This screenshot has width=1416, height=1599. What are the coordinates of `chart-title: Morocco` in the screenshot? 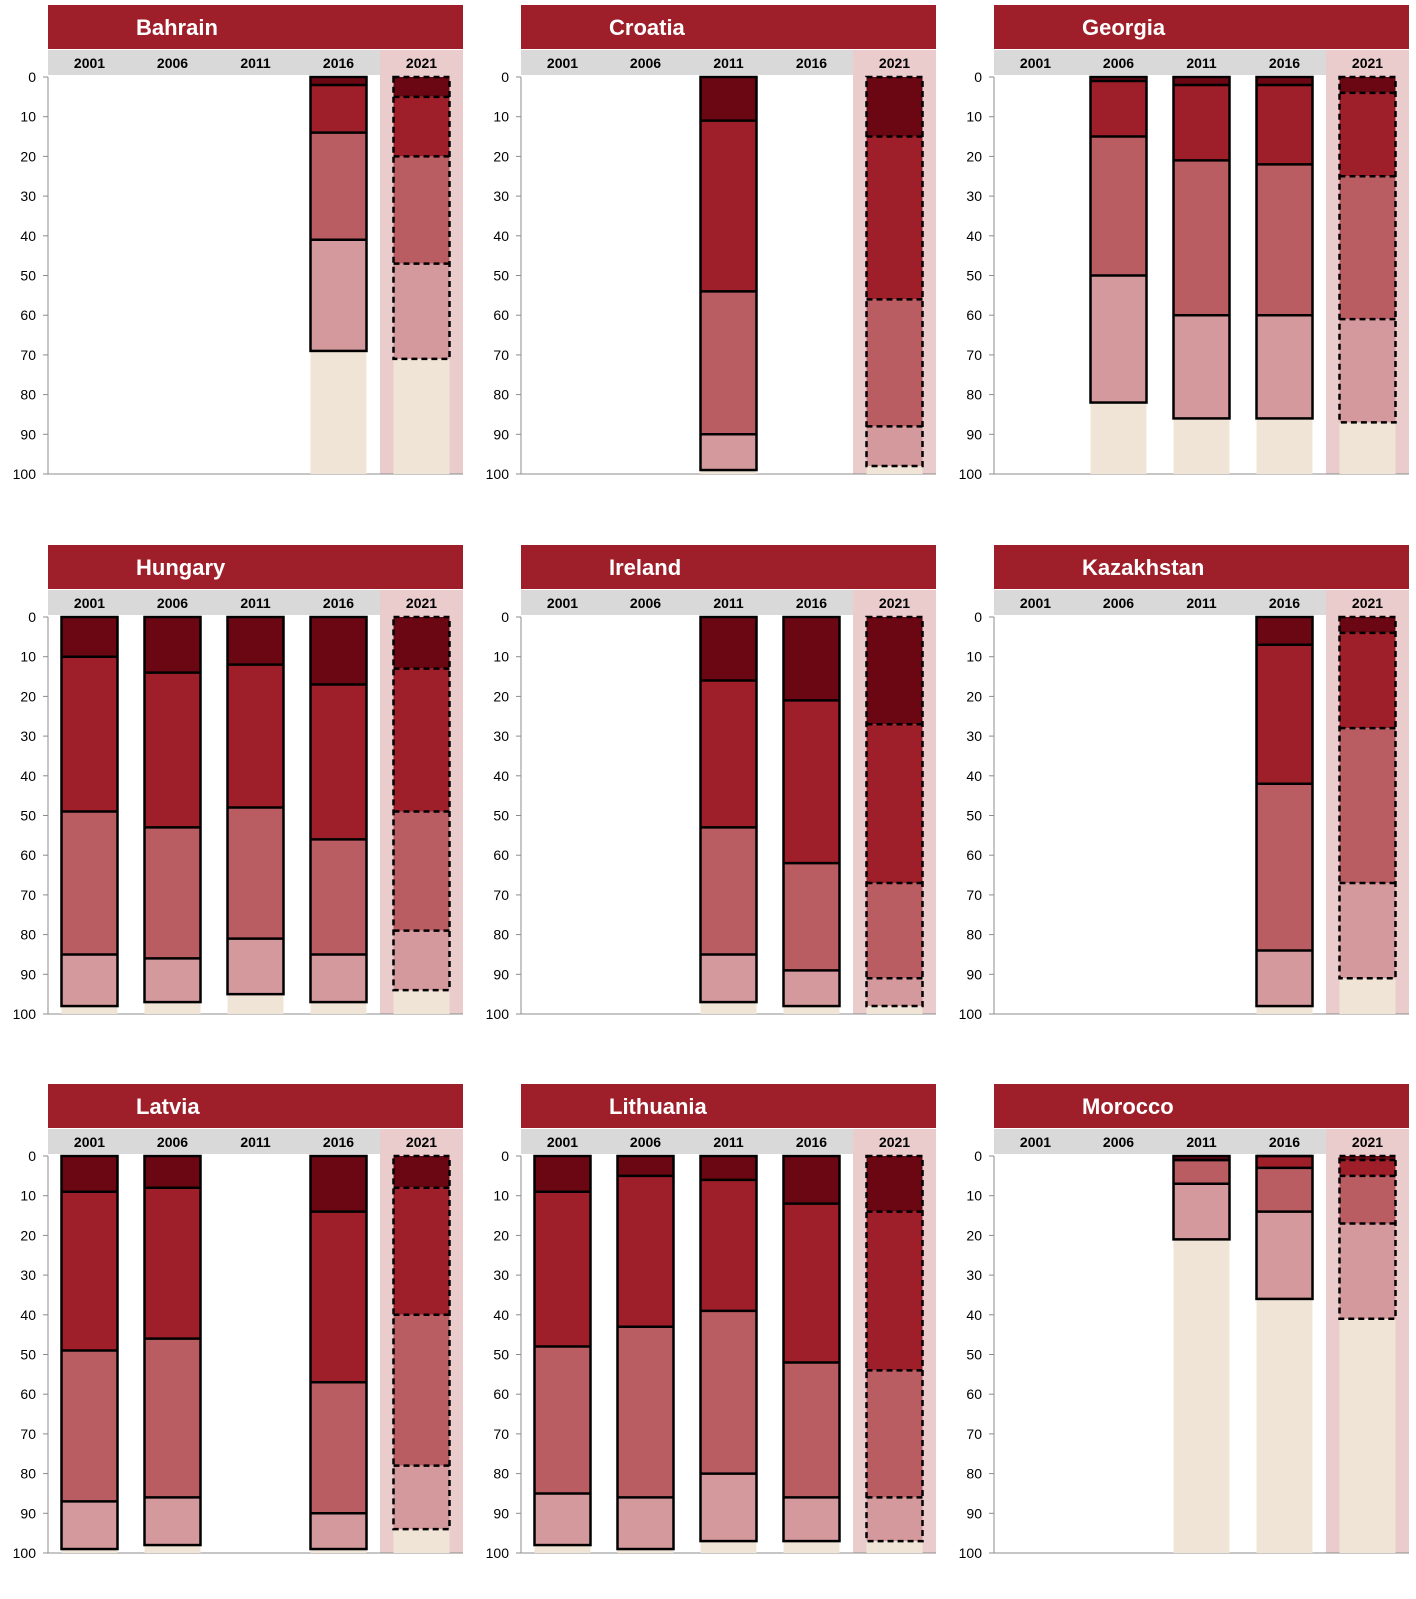 It's located at (1128, 1106).